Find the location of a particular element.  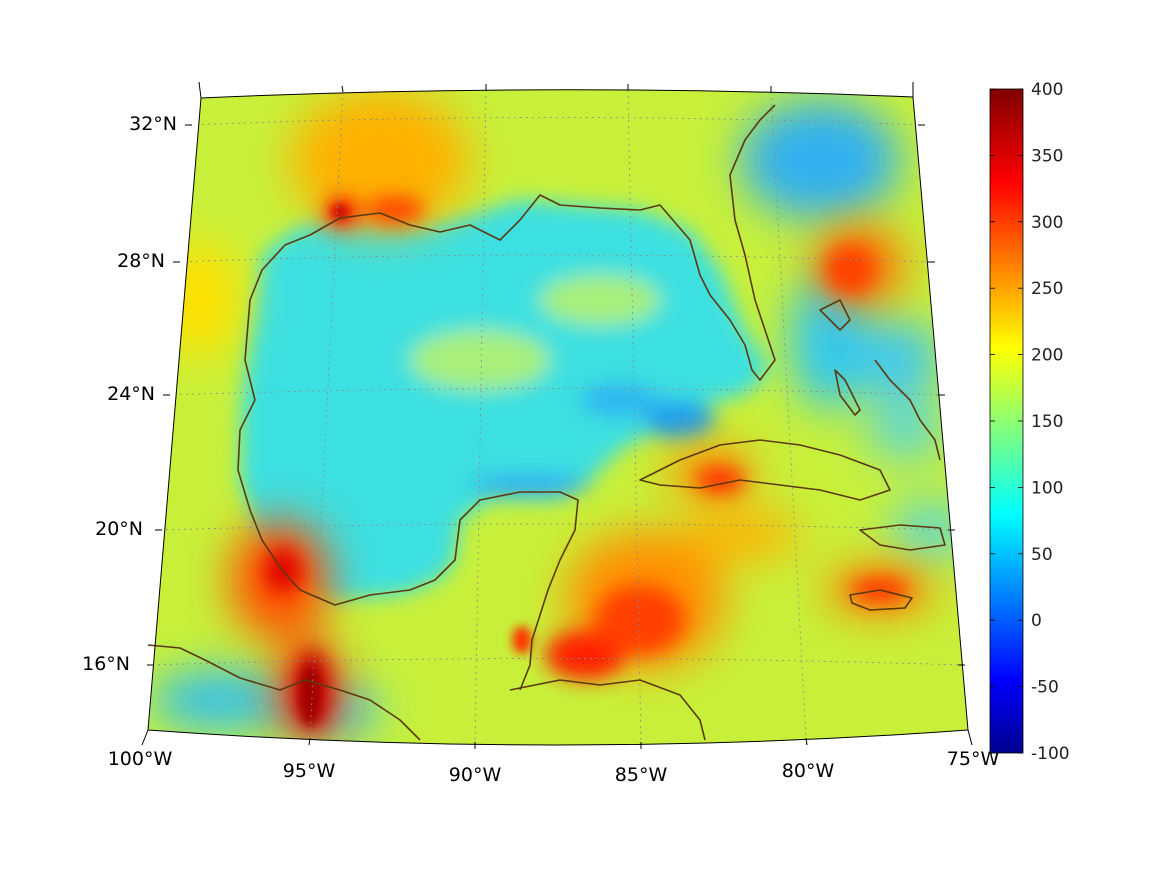

lon-label-95w: 95°W is located at coordinates (309, 771).